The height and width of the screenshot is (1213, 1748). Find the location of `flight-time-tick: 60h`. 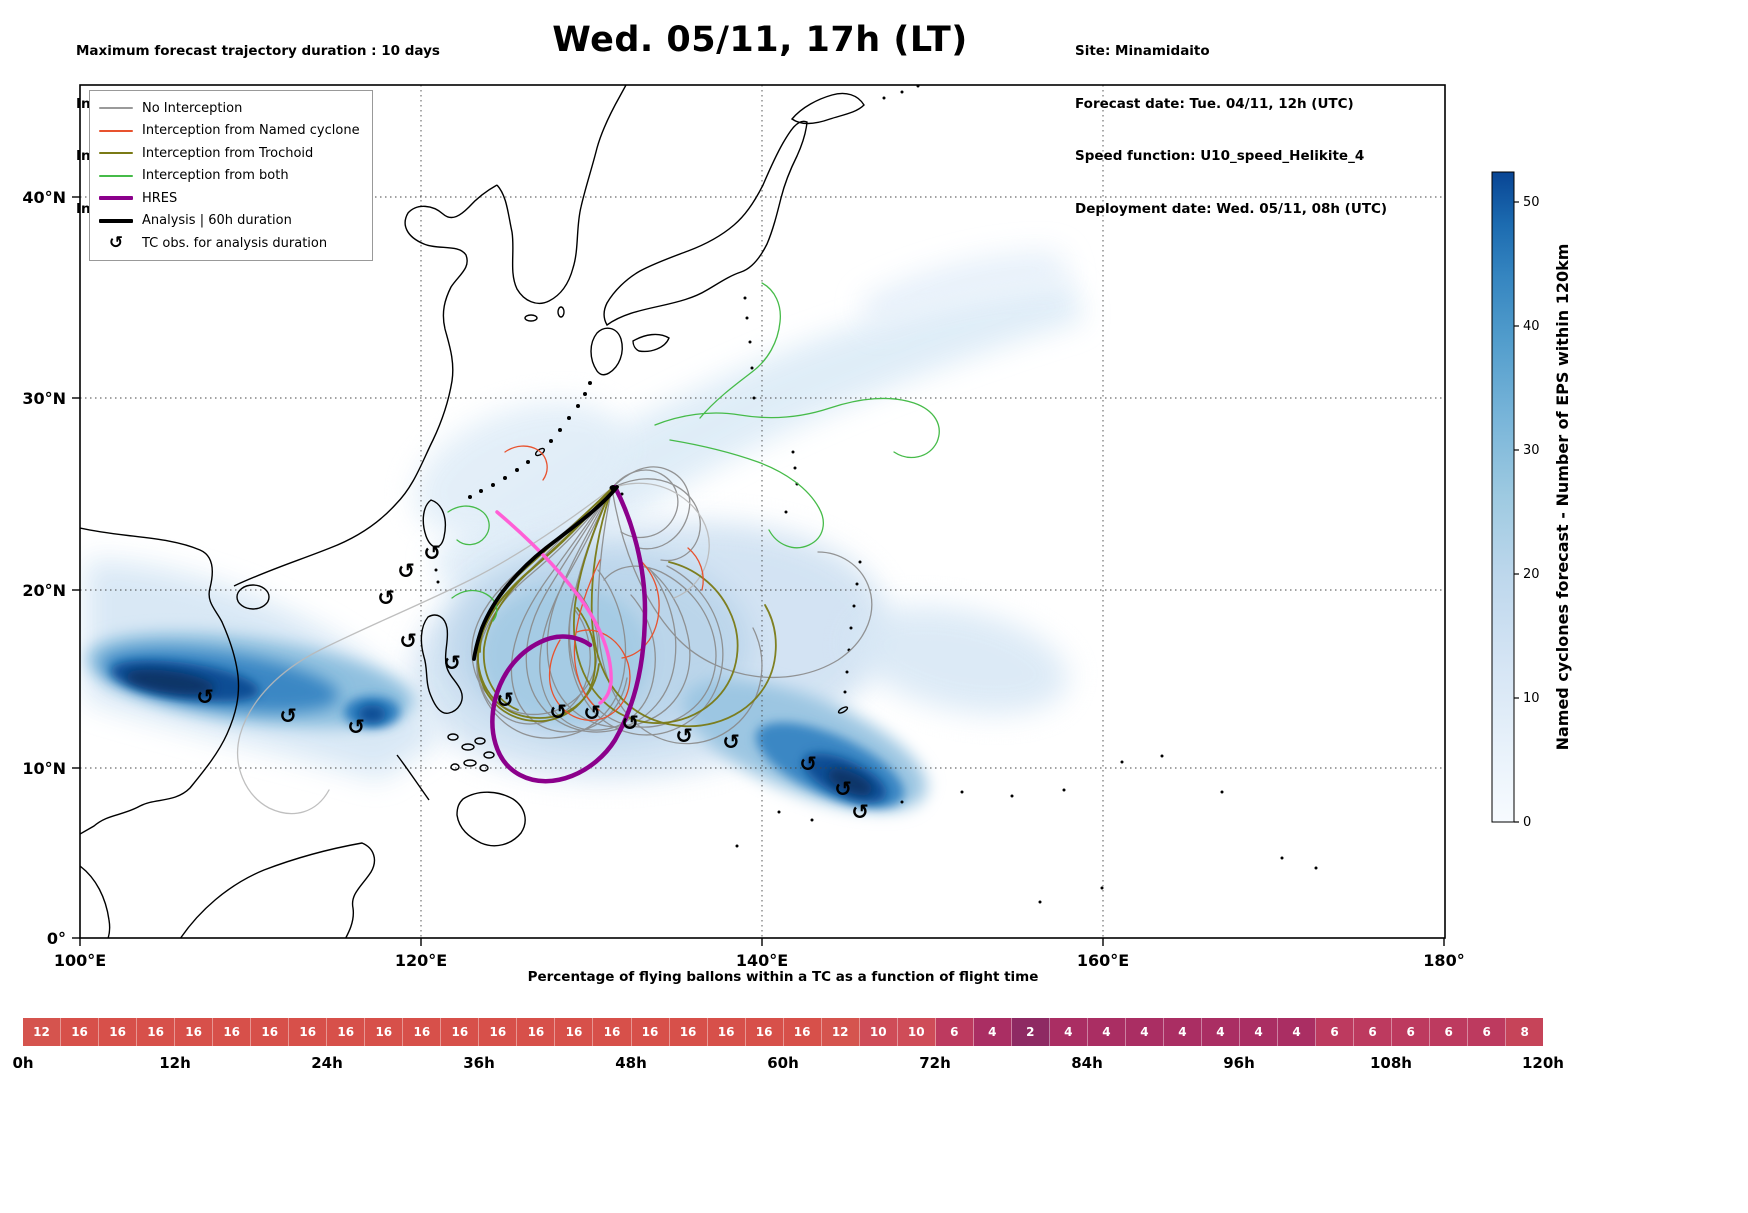

flight-time-tick: 60h is located at coordinates (783, 1063).